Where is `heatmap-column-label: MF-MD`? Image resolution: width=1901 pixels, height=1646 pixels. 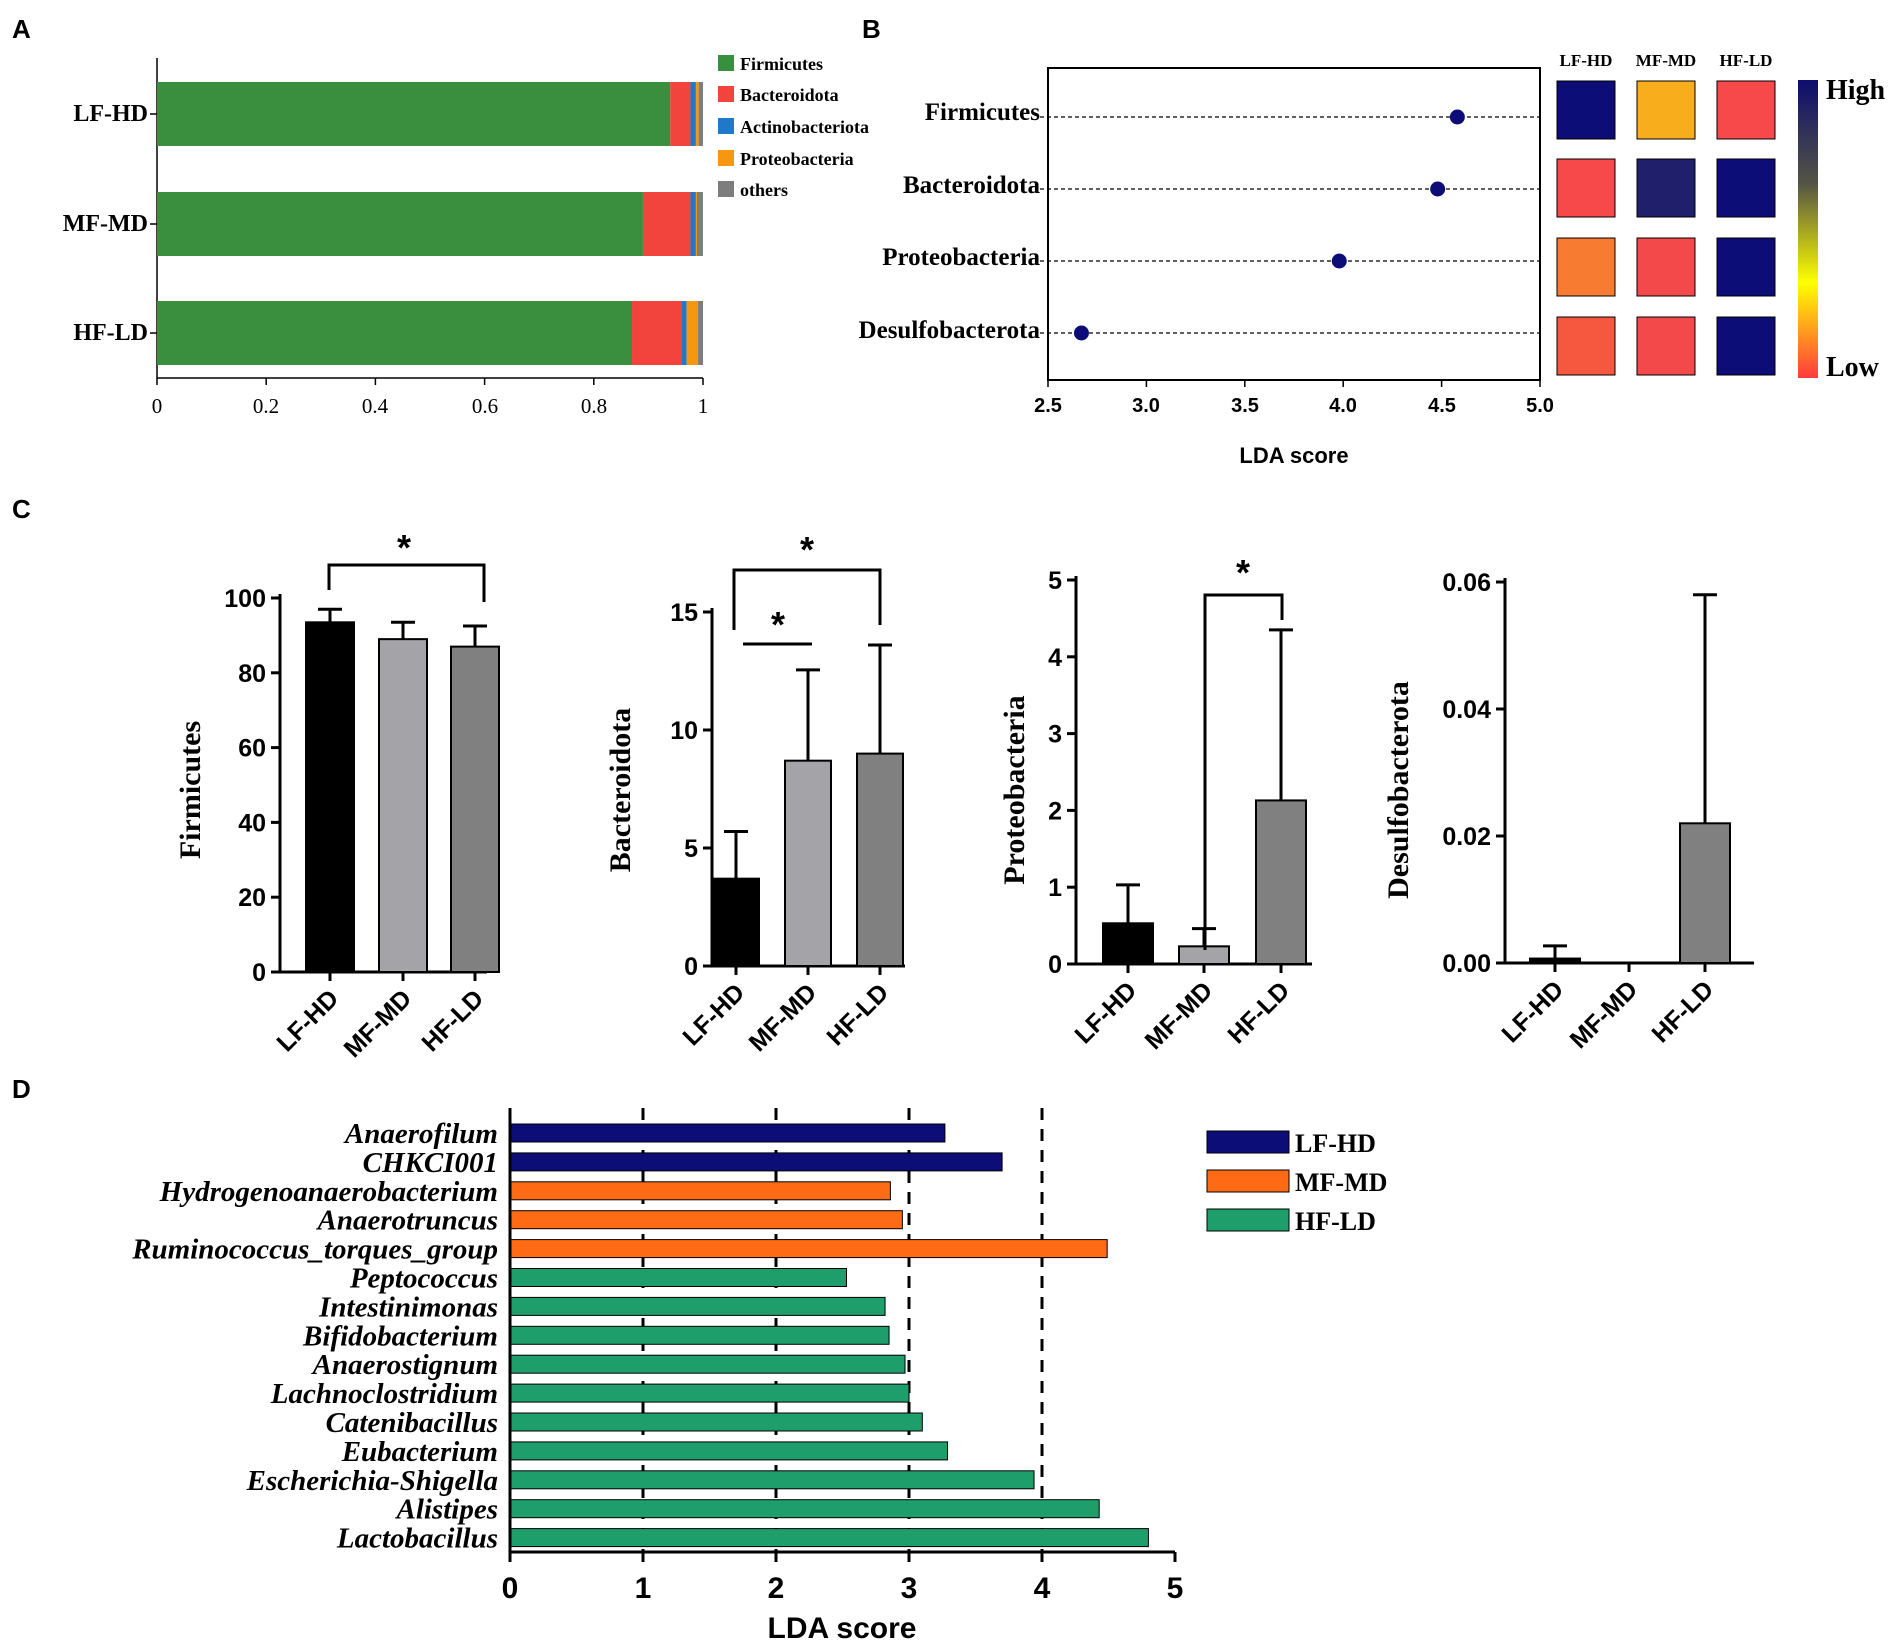
heatmap-column-label: MF-MD is located at coordinates (1666, 60).